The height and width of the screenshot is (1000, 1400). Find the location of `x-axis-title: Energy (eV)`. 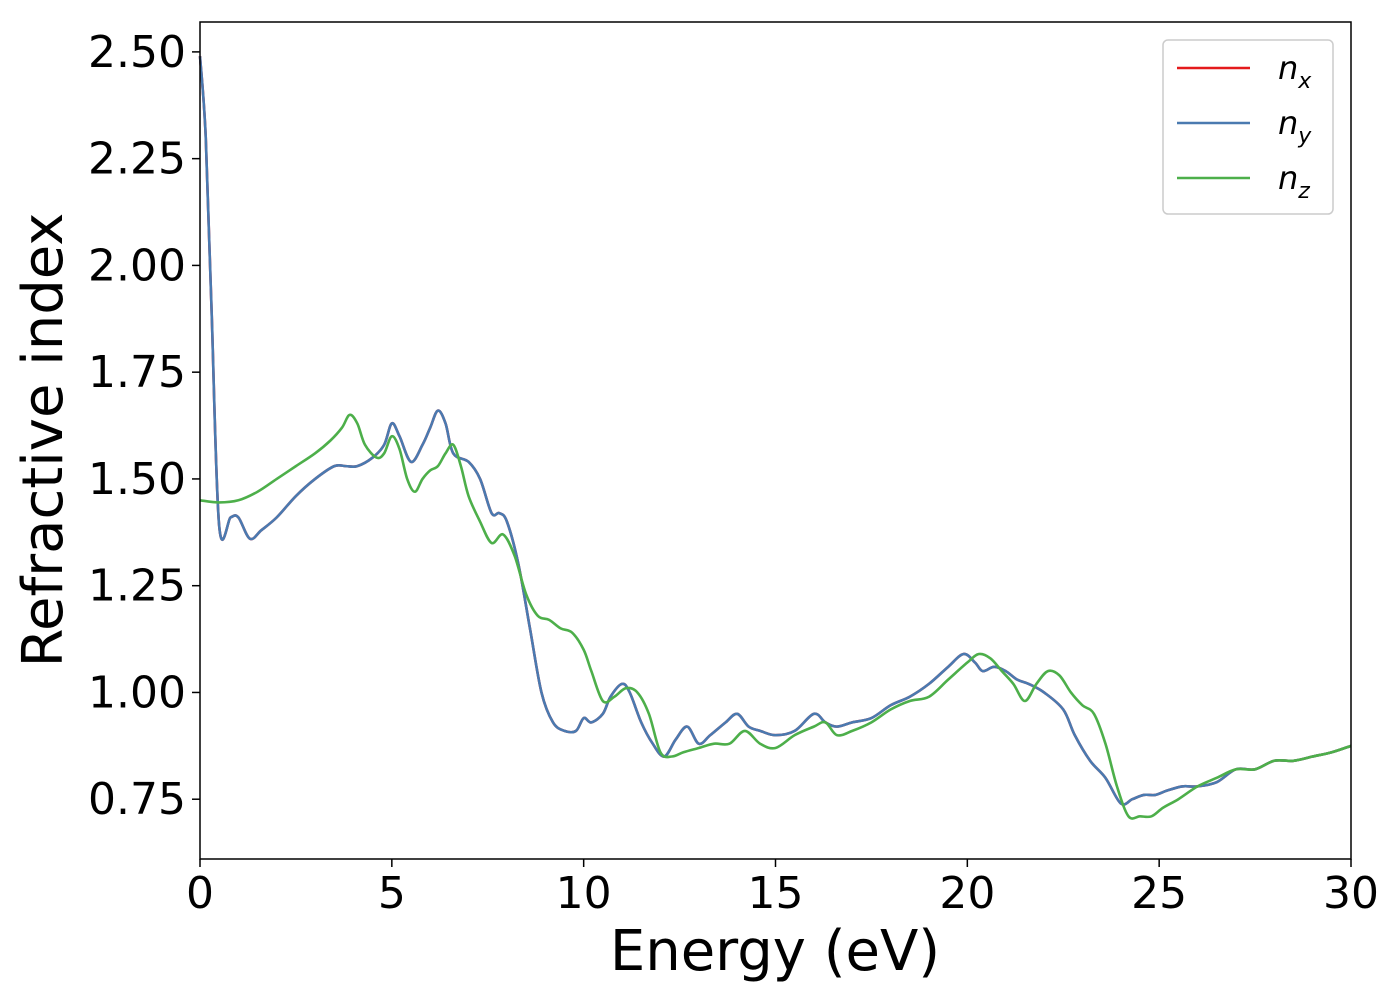

x-axis-title: Energy (eV) is located at coordinates (775, 951).